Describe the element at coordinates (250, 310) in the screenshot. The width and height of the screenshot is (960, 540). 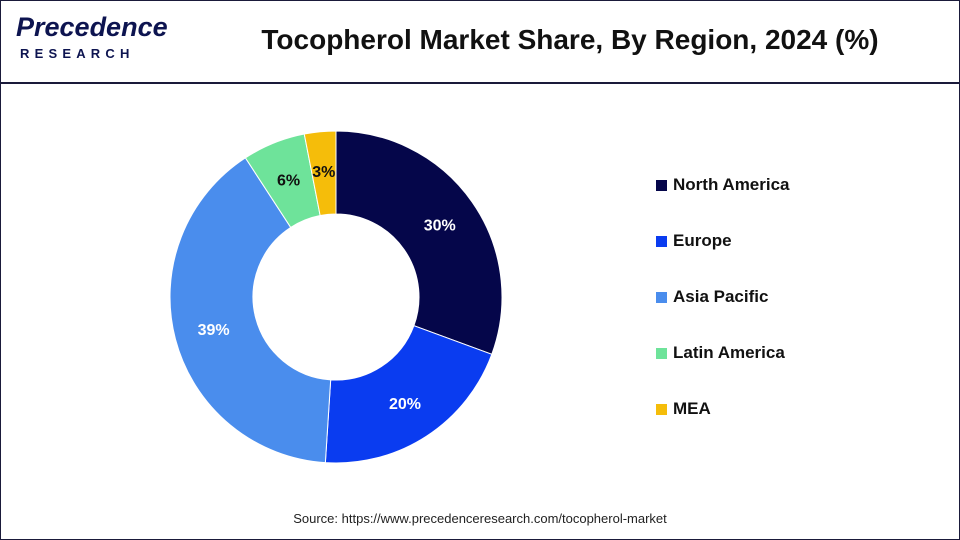
I see `slice-asia-pacific` at that location.